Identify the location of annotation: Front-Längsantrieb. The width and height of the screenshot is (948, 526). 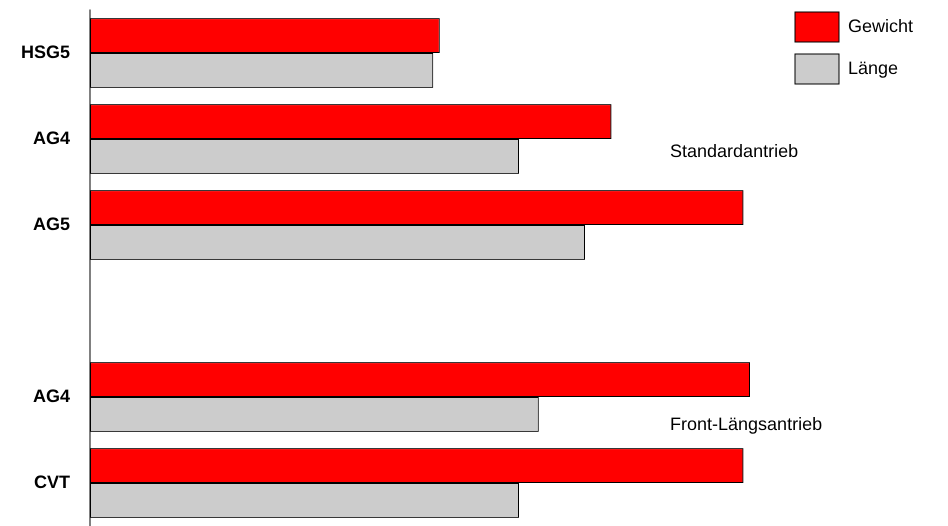
(746, 424).